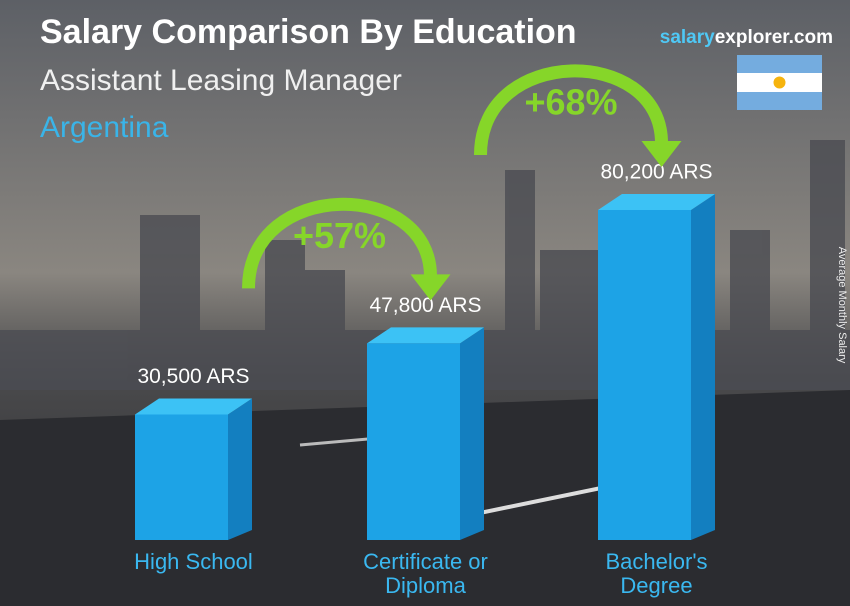 This screenshot has height=606, width=850. I want to click on title: Salary Comparison By Education, so click(308, 32).